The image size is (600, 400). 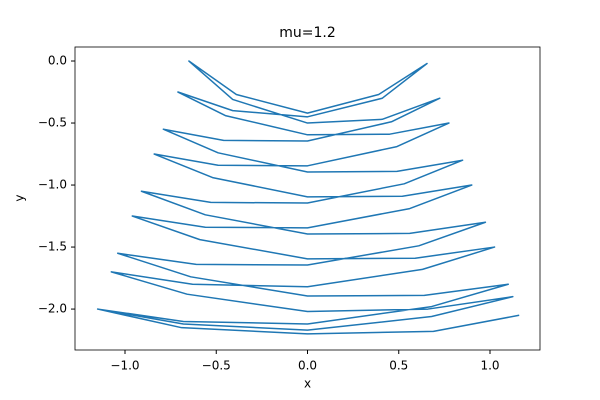 What do you see at coordinates (216, 366) in the screenshot?
I see `x-tick-label: −0.5` at bounding box center [216, 366].